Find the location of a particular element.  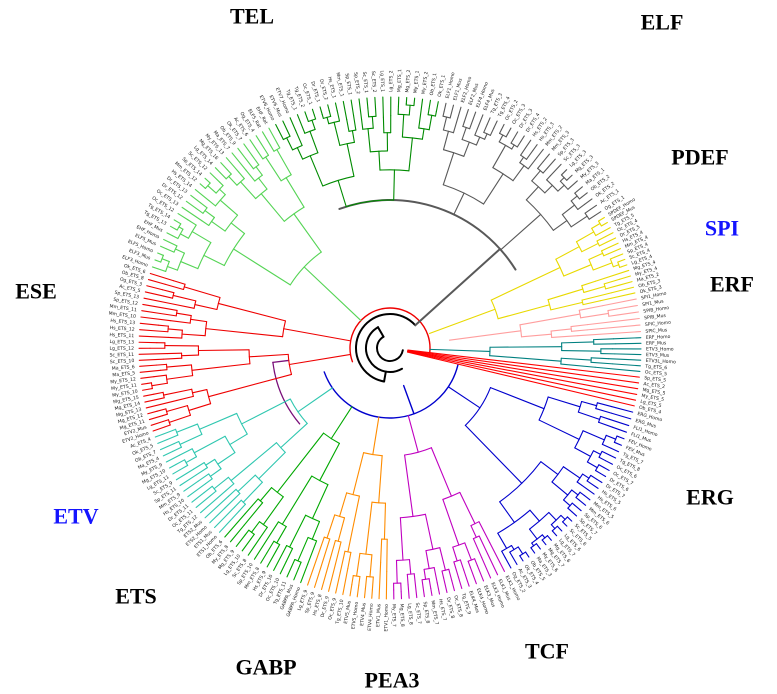

leaf-label: SPIC_Homo is located at coordinates (658, 324).